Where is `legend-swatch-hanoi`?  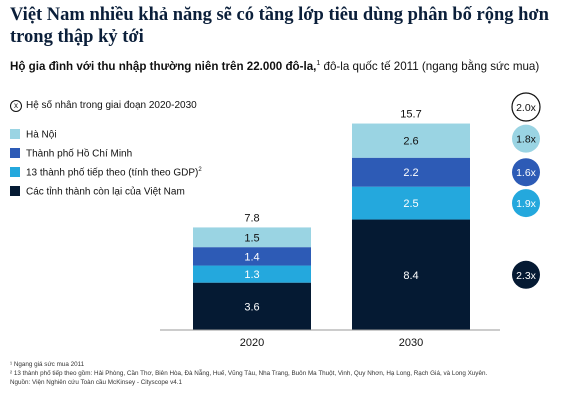 legend-swatch-hanoi is located at coordinates (15, 133).